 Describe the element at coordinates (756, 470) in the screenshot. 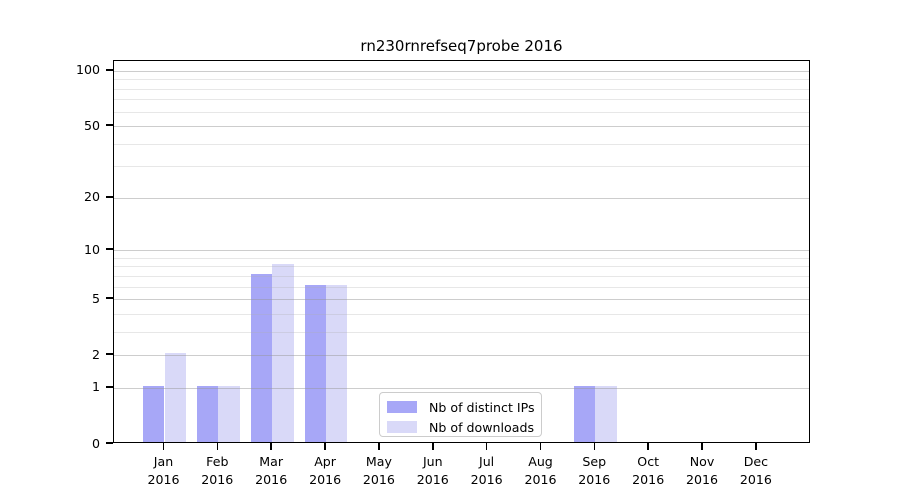

I see `x-tick-label-dec: Dec 2016` at that location.